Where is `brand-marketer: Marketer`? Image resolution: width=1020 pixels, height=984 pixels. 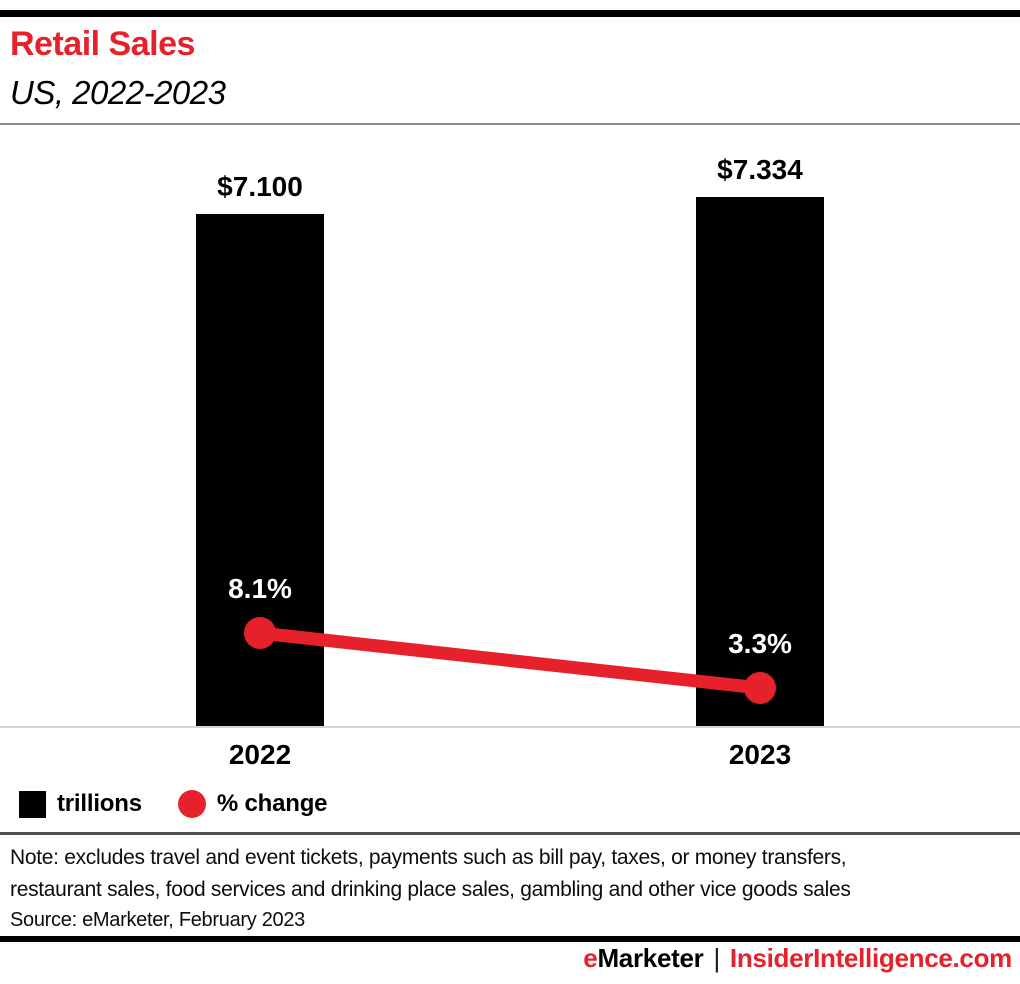 brand-marketer: Marketer is located at coordinates (650, 958).